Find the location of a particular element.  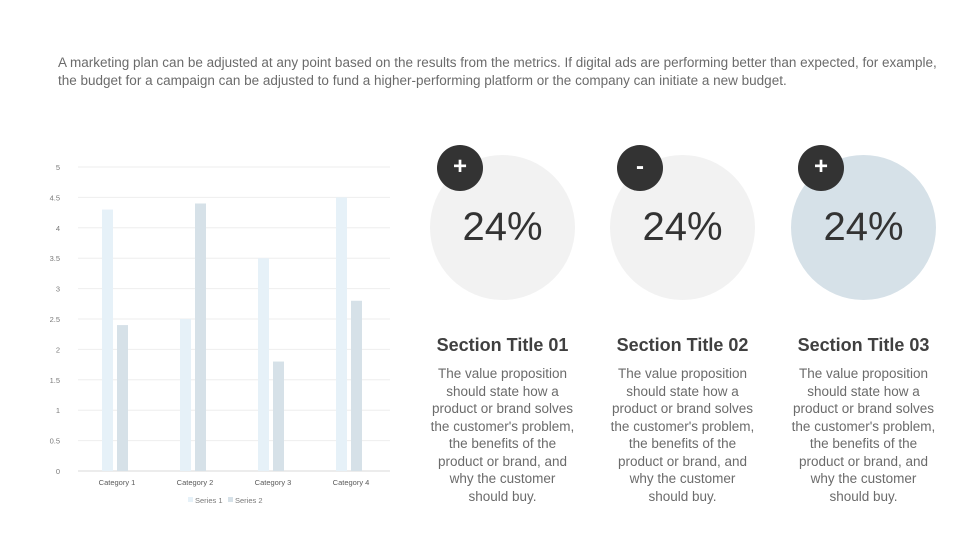

legend-label: Series 2 is located at coordinates (249, 500).